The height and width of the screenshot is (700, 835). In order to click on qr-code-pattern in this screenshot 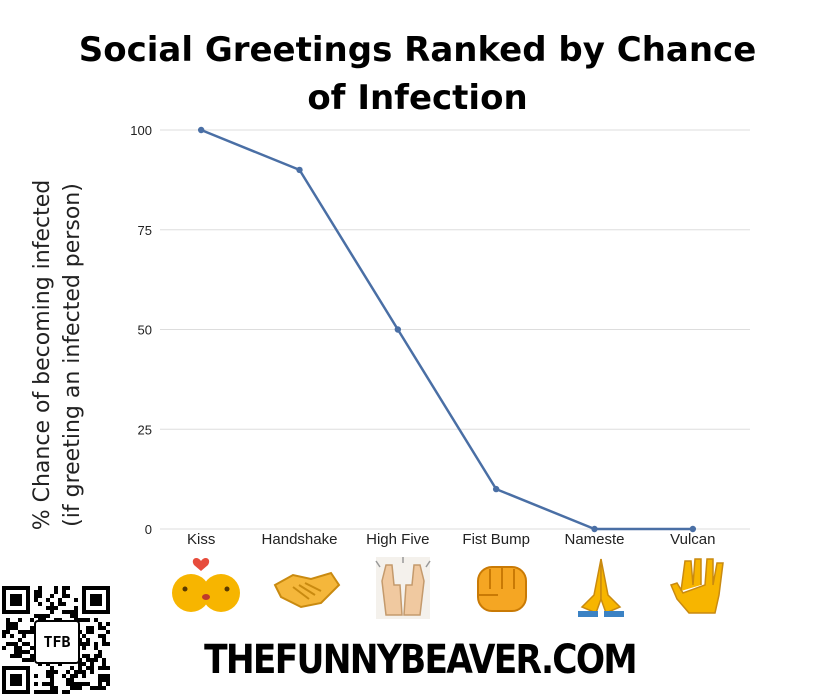, I will do `click(56, 640)`.